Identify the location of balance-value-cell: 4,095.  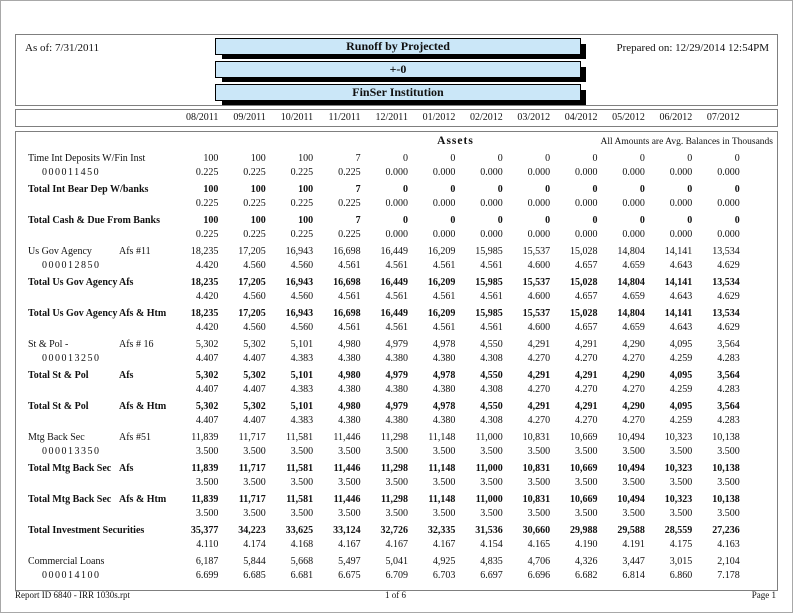
(681, 375).